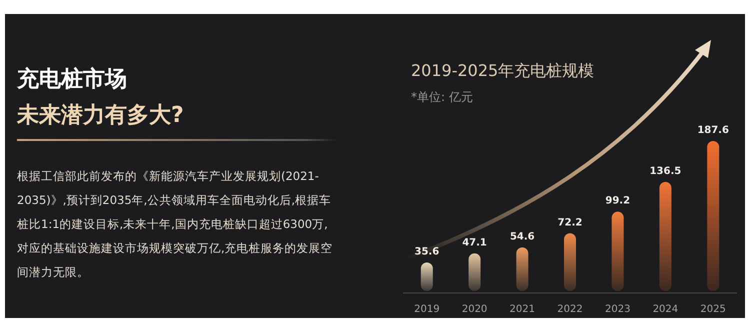 The width and height of the screenshot is (756, 335). What do you see at coordinates (570, 222) in the screenshot?
I see `data-label: 72.2` at bounding box center [570, 222].